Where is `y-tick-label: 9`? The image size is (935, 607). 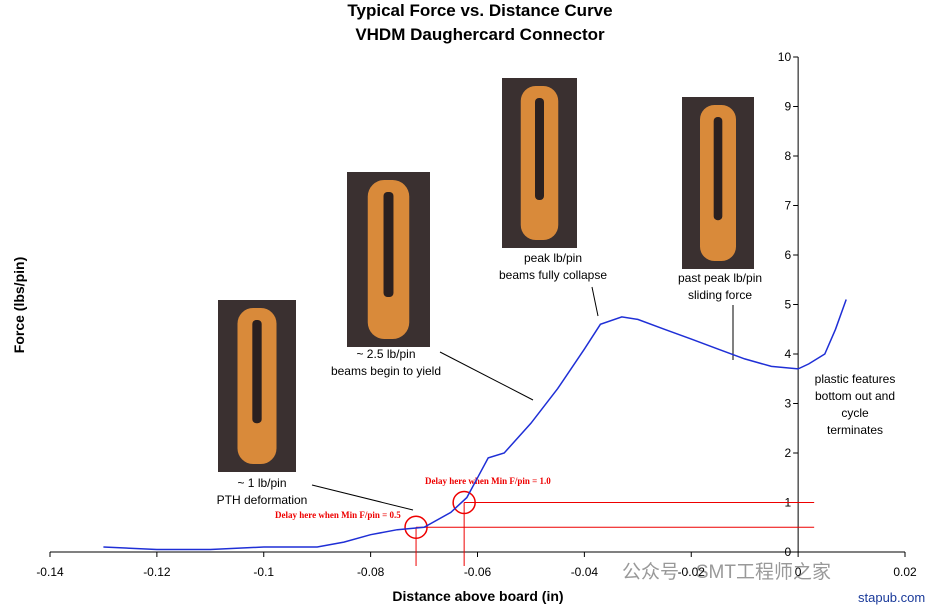
y-tick-label: 9 is located at coordinates (787, 107).